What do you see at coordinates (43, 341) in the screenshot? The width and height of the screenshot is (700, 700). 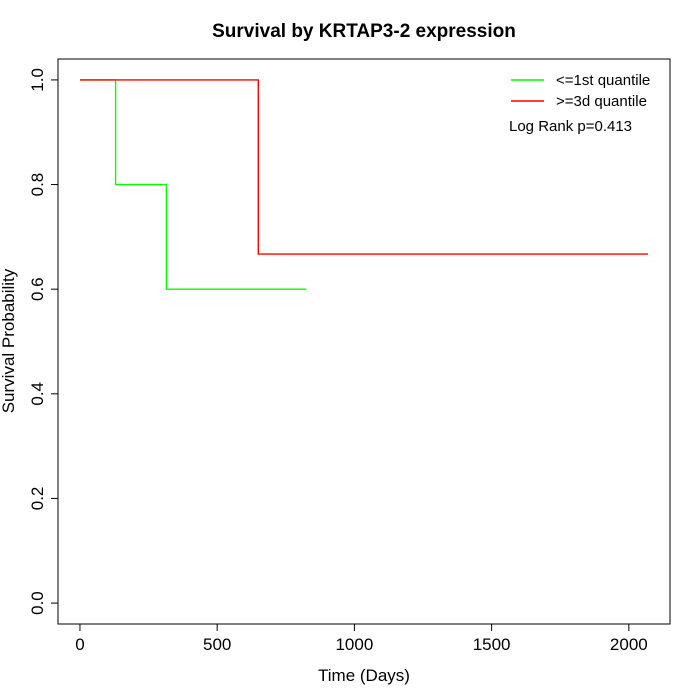 I see `y-axis: 0.0 0.2 0.4 0.6 0.8 1.0` at bounding box center [43, 341].